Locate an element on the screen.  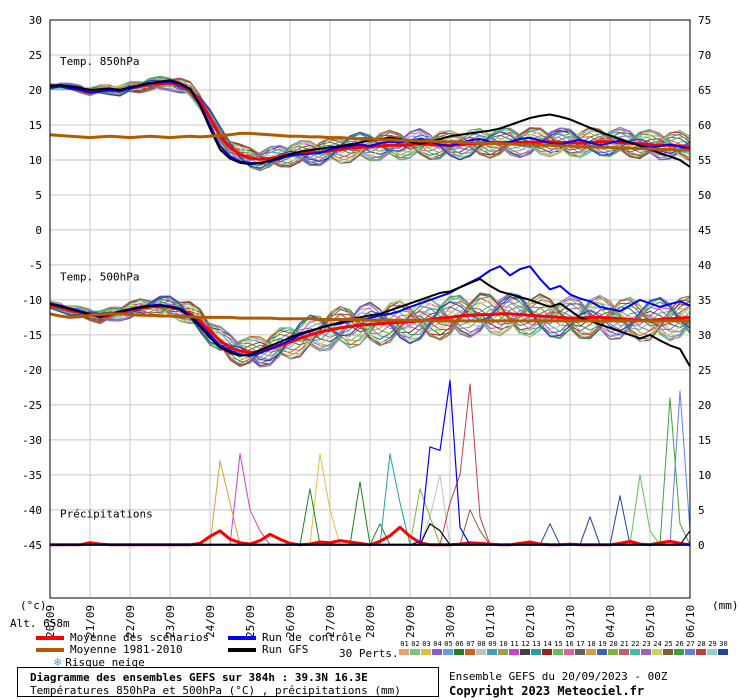
right-tick-label: 20 is located at coordinates (704, 405).